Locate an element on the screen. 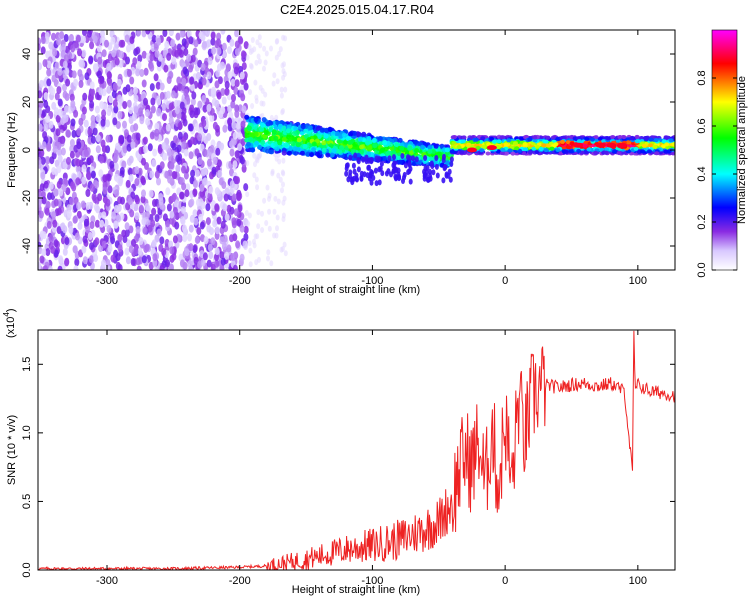 The image size is (750, 600). y-tick-label: 0 is located at coordinates (27, 150).